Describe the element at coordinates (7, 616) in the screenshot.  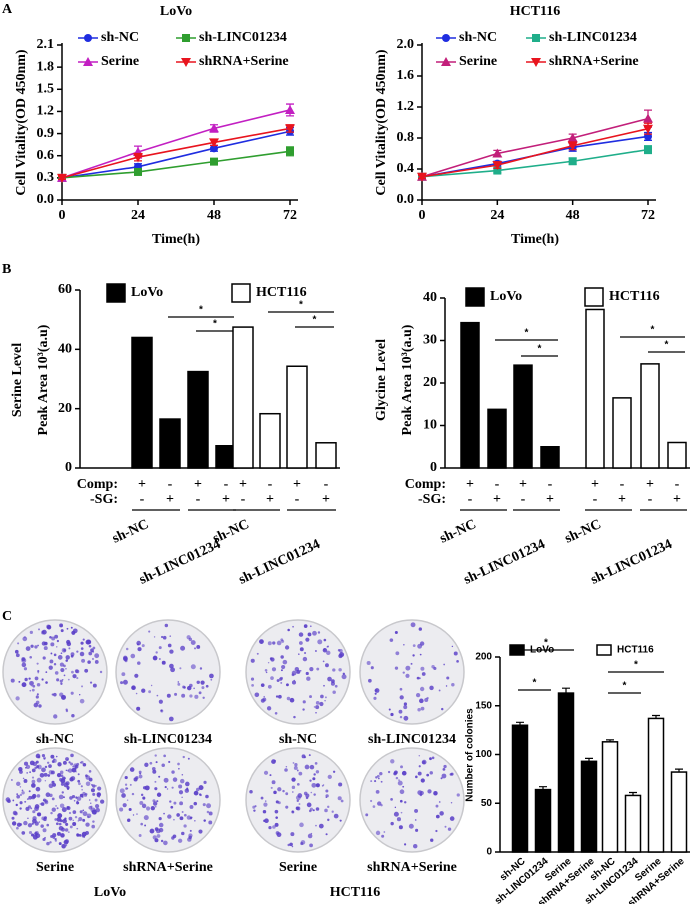
I see `panel-label: C` at that location.